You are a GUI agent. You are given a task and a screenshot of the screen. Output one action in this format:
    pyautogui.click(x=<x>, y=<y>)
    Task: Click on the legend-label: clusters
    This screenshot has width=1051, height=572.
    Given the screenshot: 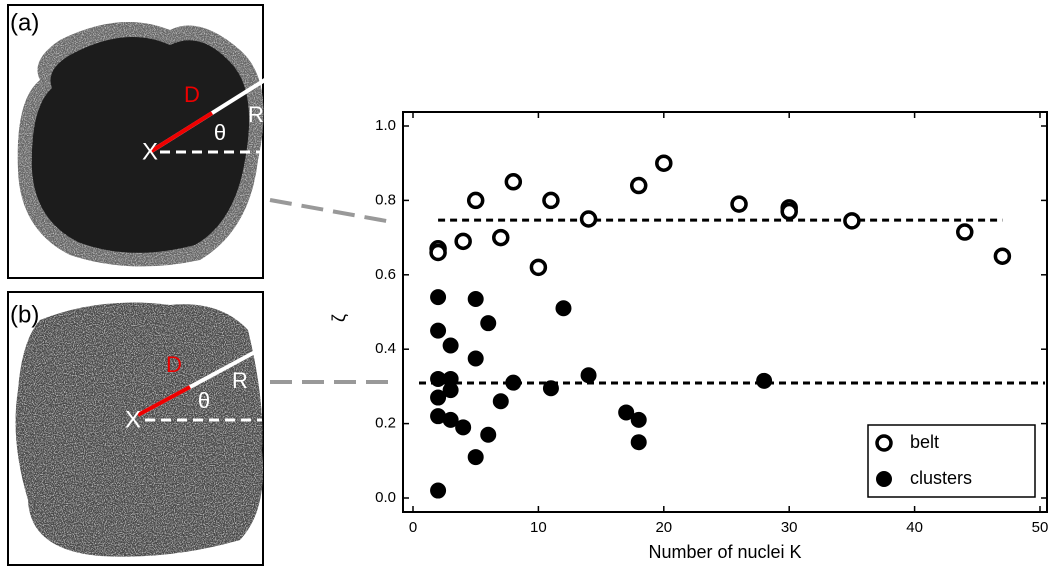 What is the action you would take?
    pyautogui.click(x=941, y=478)
    